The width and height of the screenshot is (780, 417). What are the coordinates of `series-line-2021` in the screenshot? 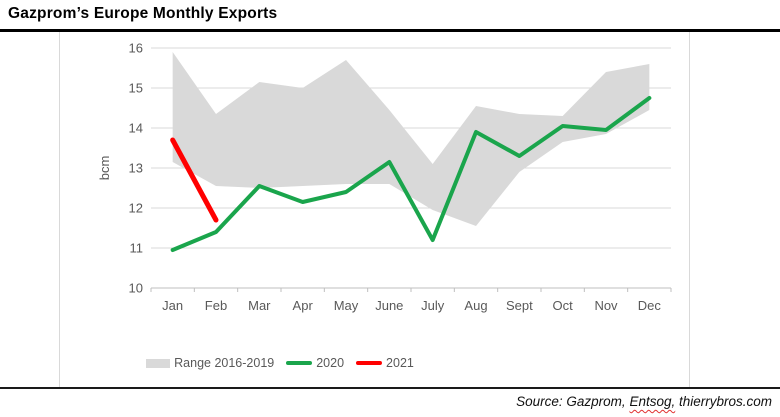 It's located at (194, 180).